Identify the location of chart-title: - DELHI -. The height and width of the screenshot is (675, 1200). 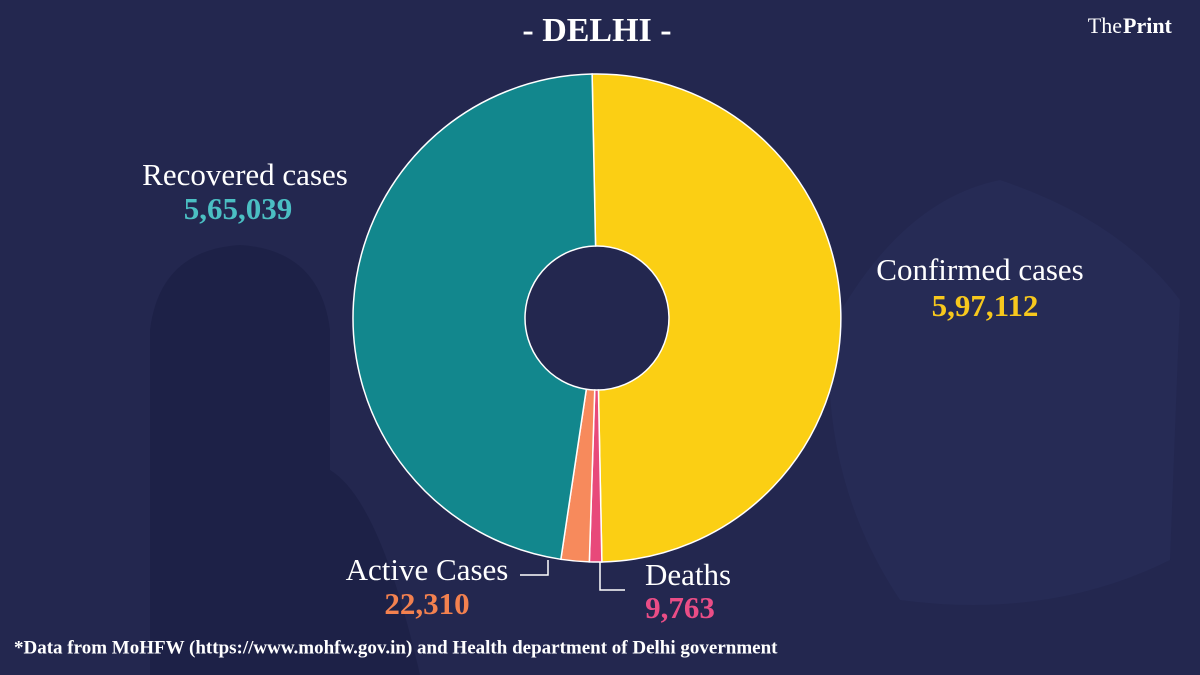
(596, 30).